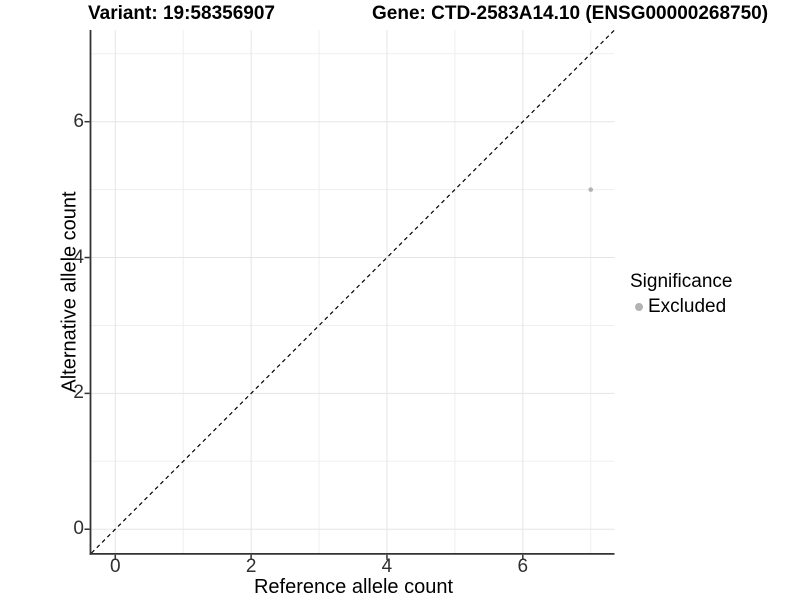 Image resolution: width=800 pixels, height=600 pixels. I want to click on y-tick-label: 0, so click(78, 529).